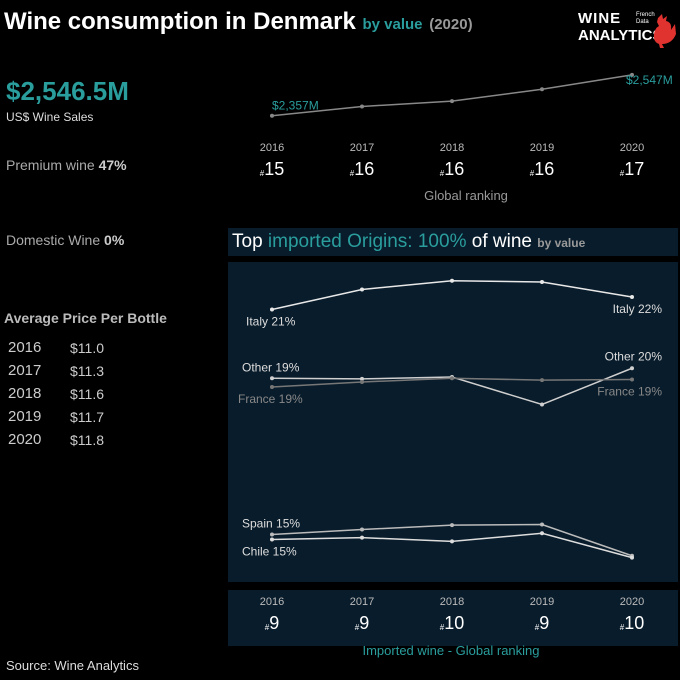 Image resolution: width=680 pixels, height=680 pixels. Describe the element at coordinates (250, 241) in the screenshot. I see `imported-title-part1: Top` at that location.